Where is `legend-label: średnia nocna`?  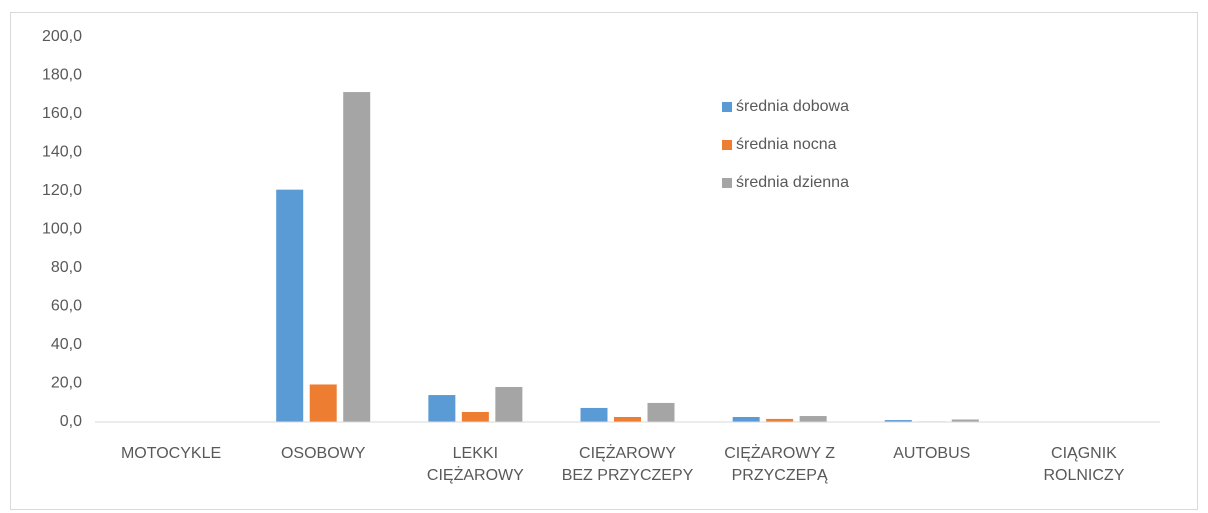
legend-label: średnia nocna is located at coordinates (786, 144).